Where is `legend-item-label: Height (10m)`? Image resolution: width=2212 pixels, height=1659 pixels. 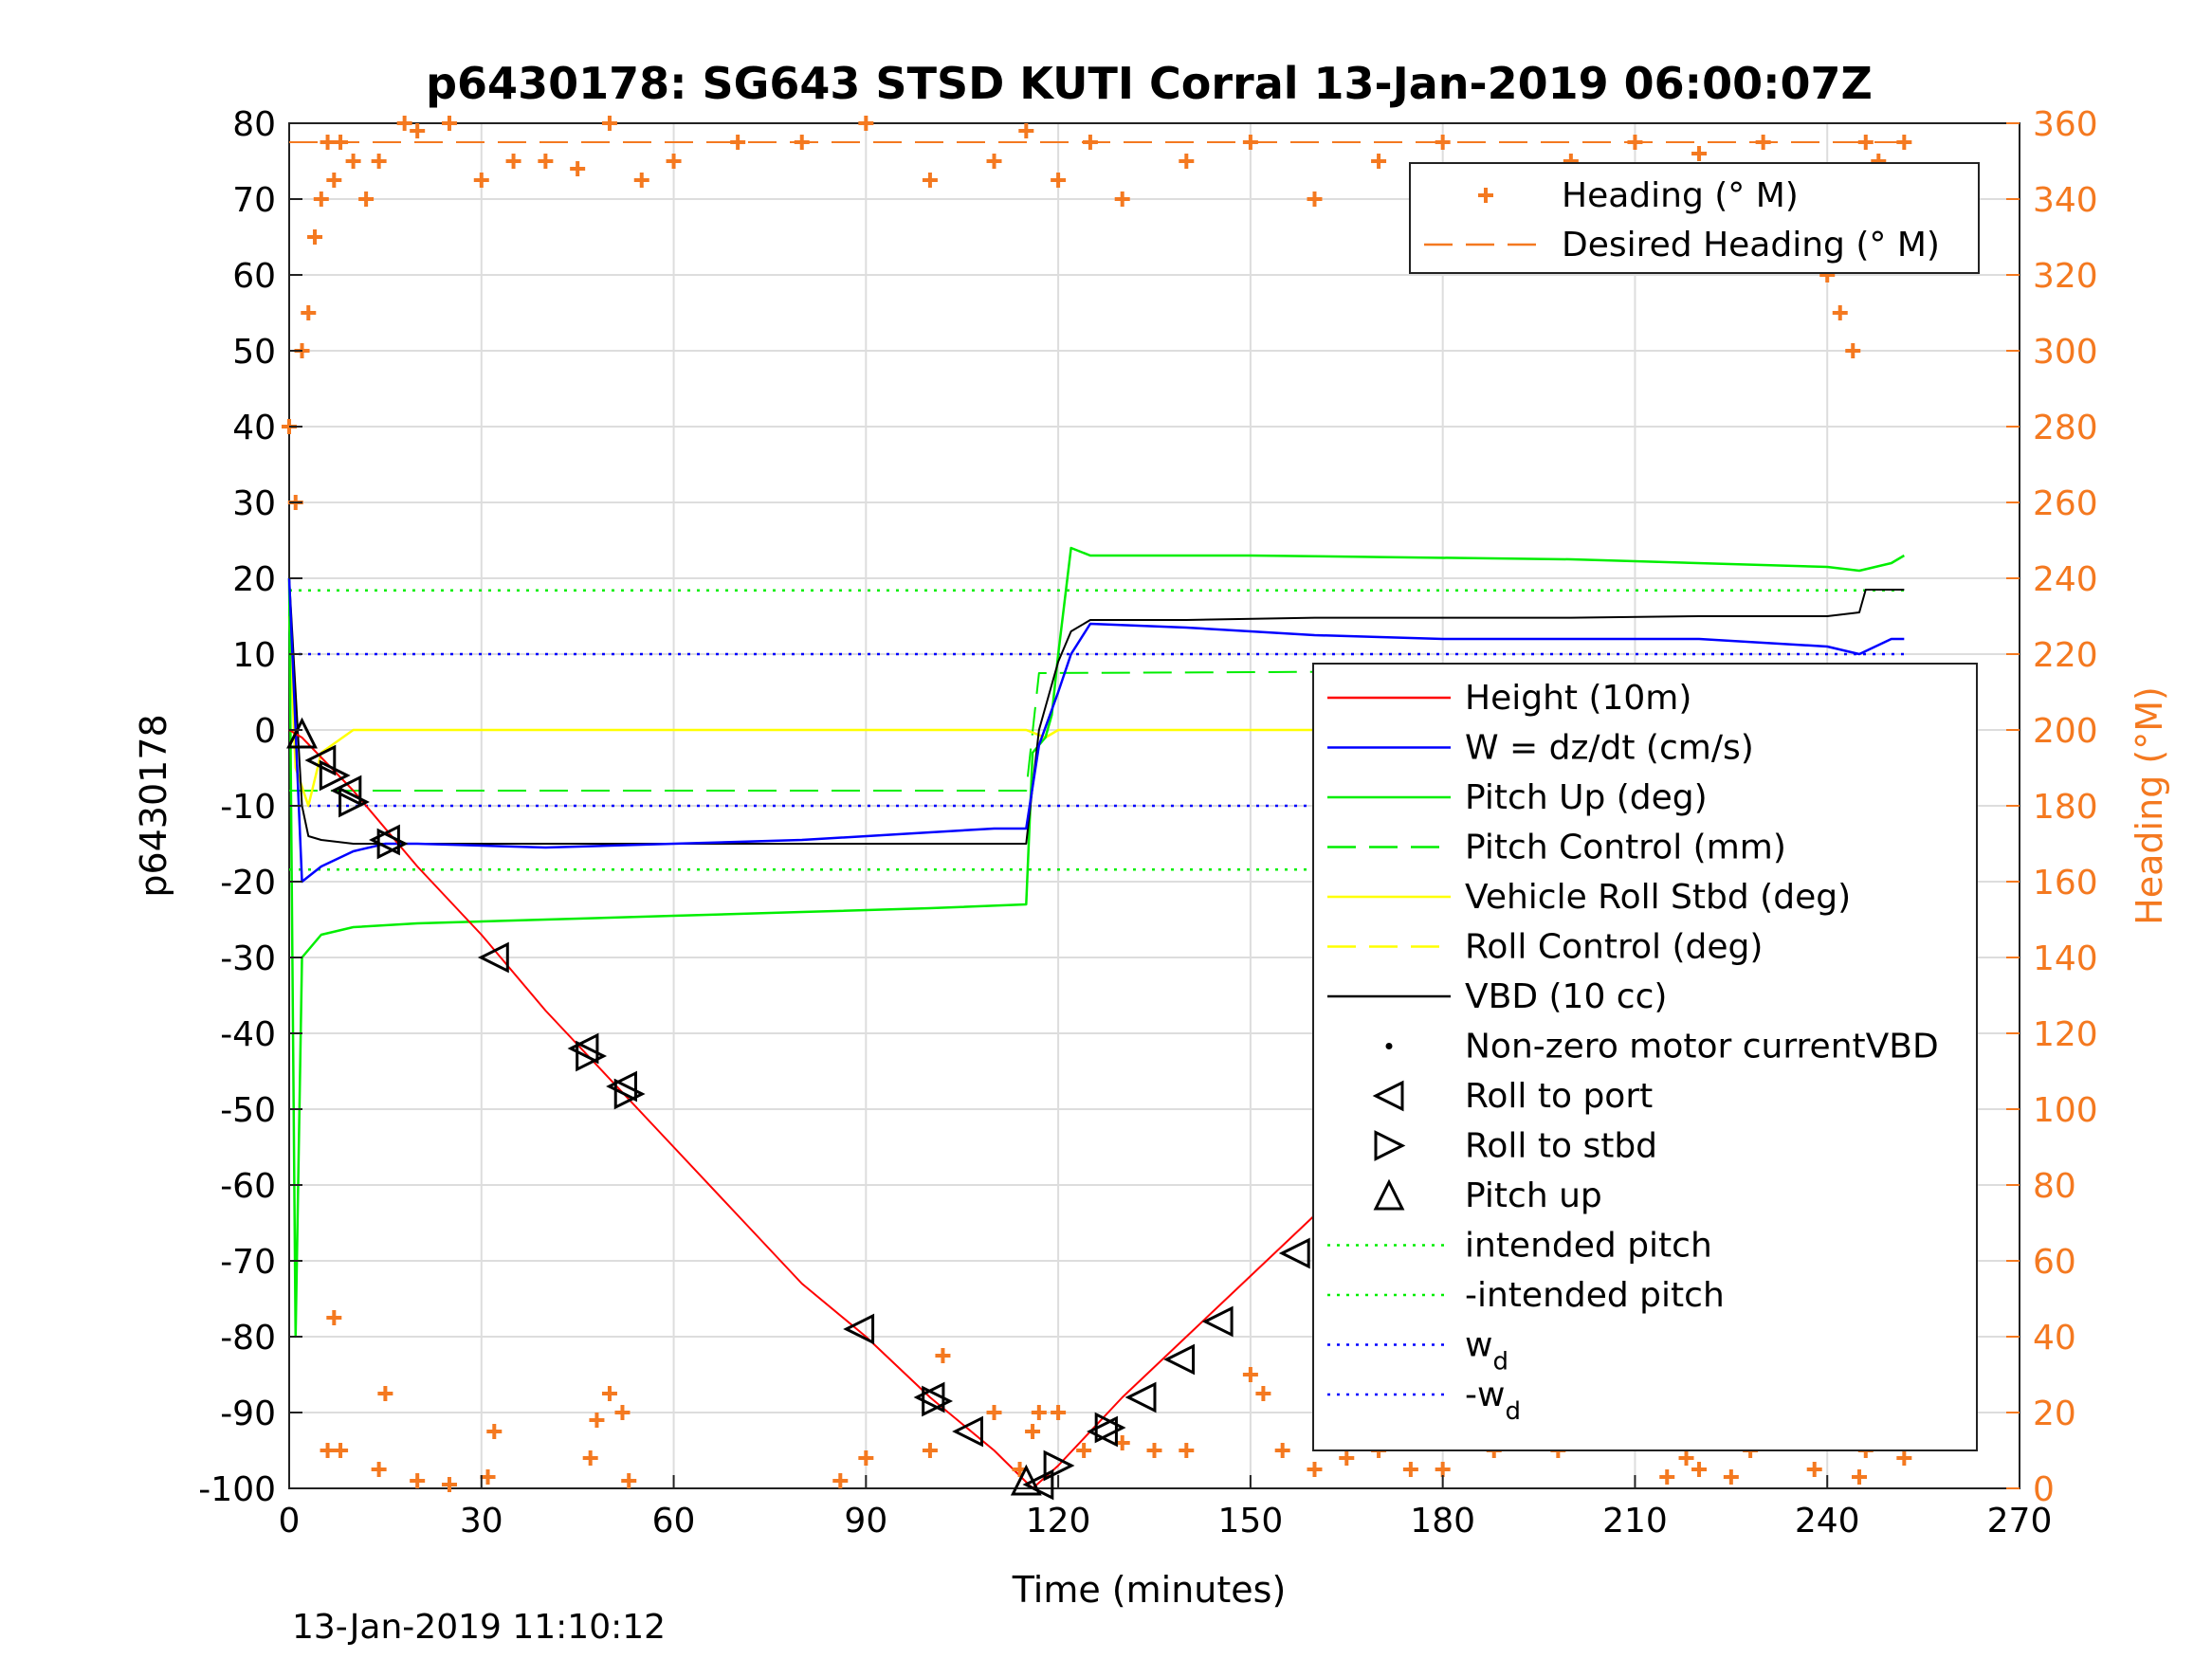
legend-item-label: Height (10m) is located at coordinates (1578, 698).